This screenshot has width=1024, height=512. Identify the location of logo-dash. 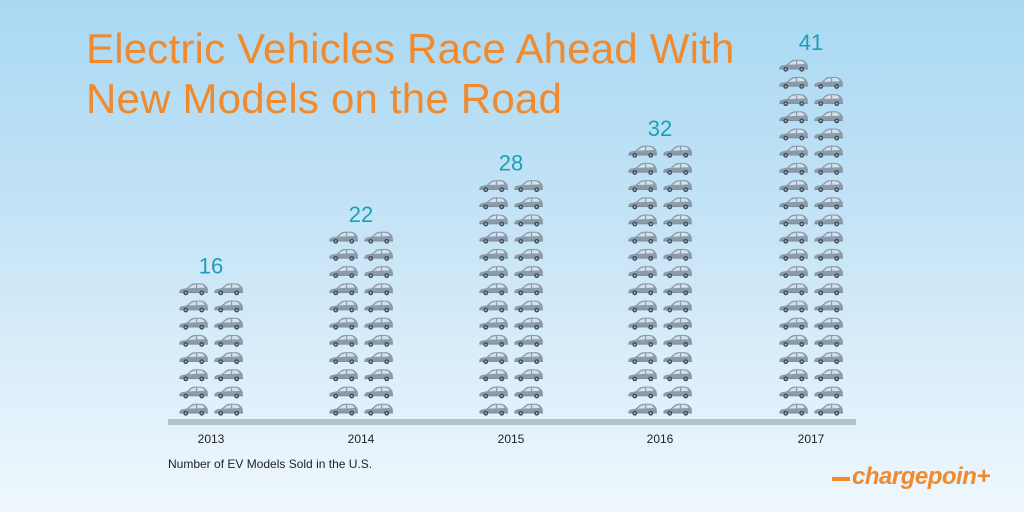
(841, 479).